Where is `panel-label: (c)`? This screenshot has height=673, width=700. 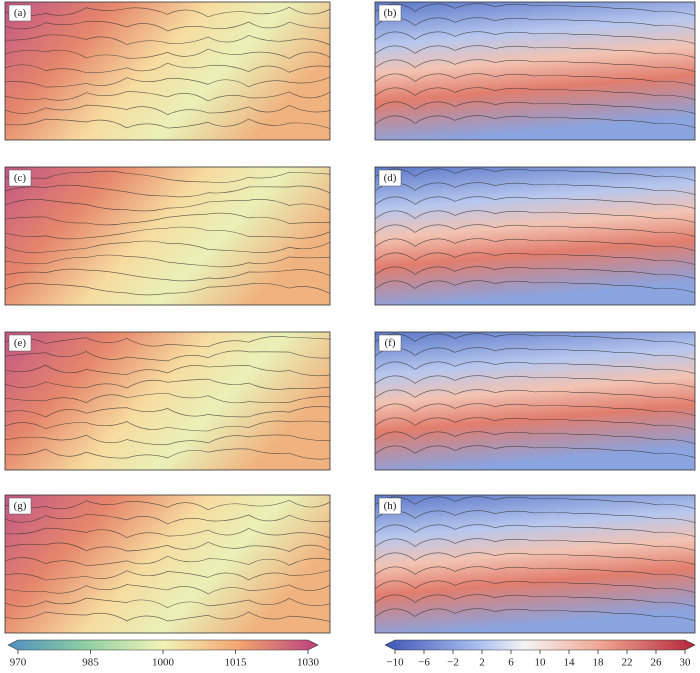 panel-label: (c) is located at coordinates (20, 178).